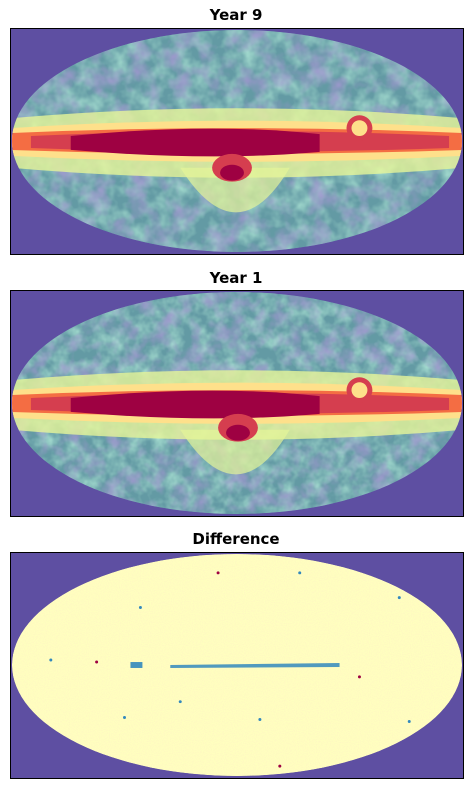 This screenshot has width=472, height=789. Describe the element at coordinates (236, 539) in the screenshot. I see `panel-title-difference: Difference` at that location.